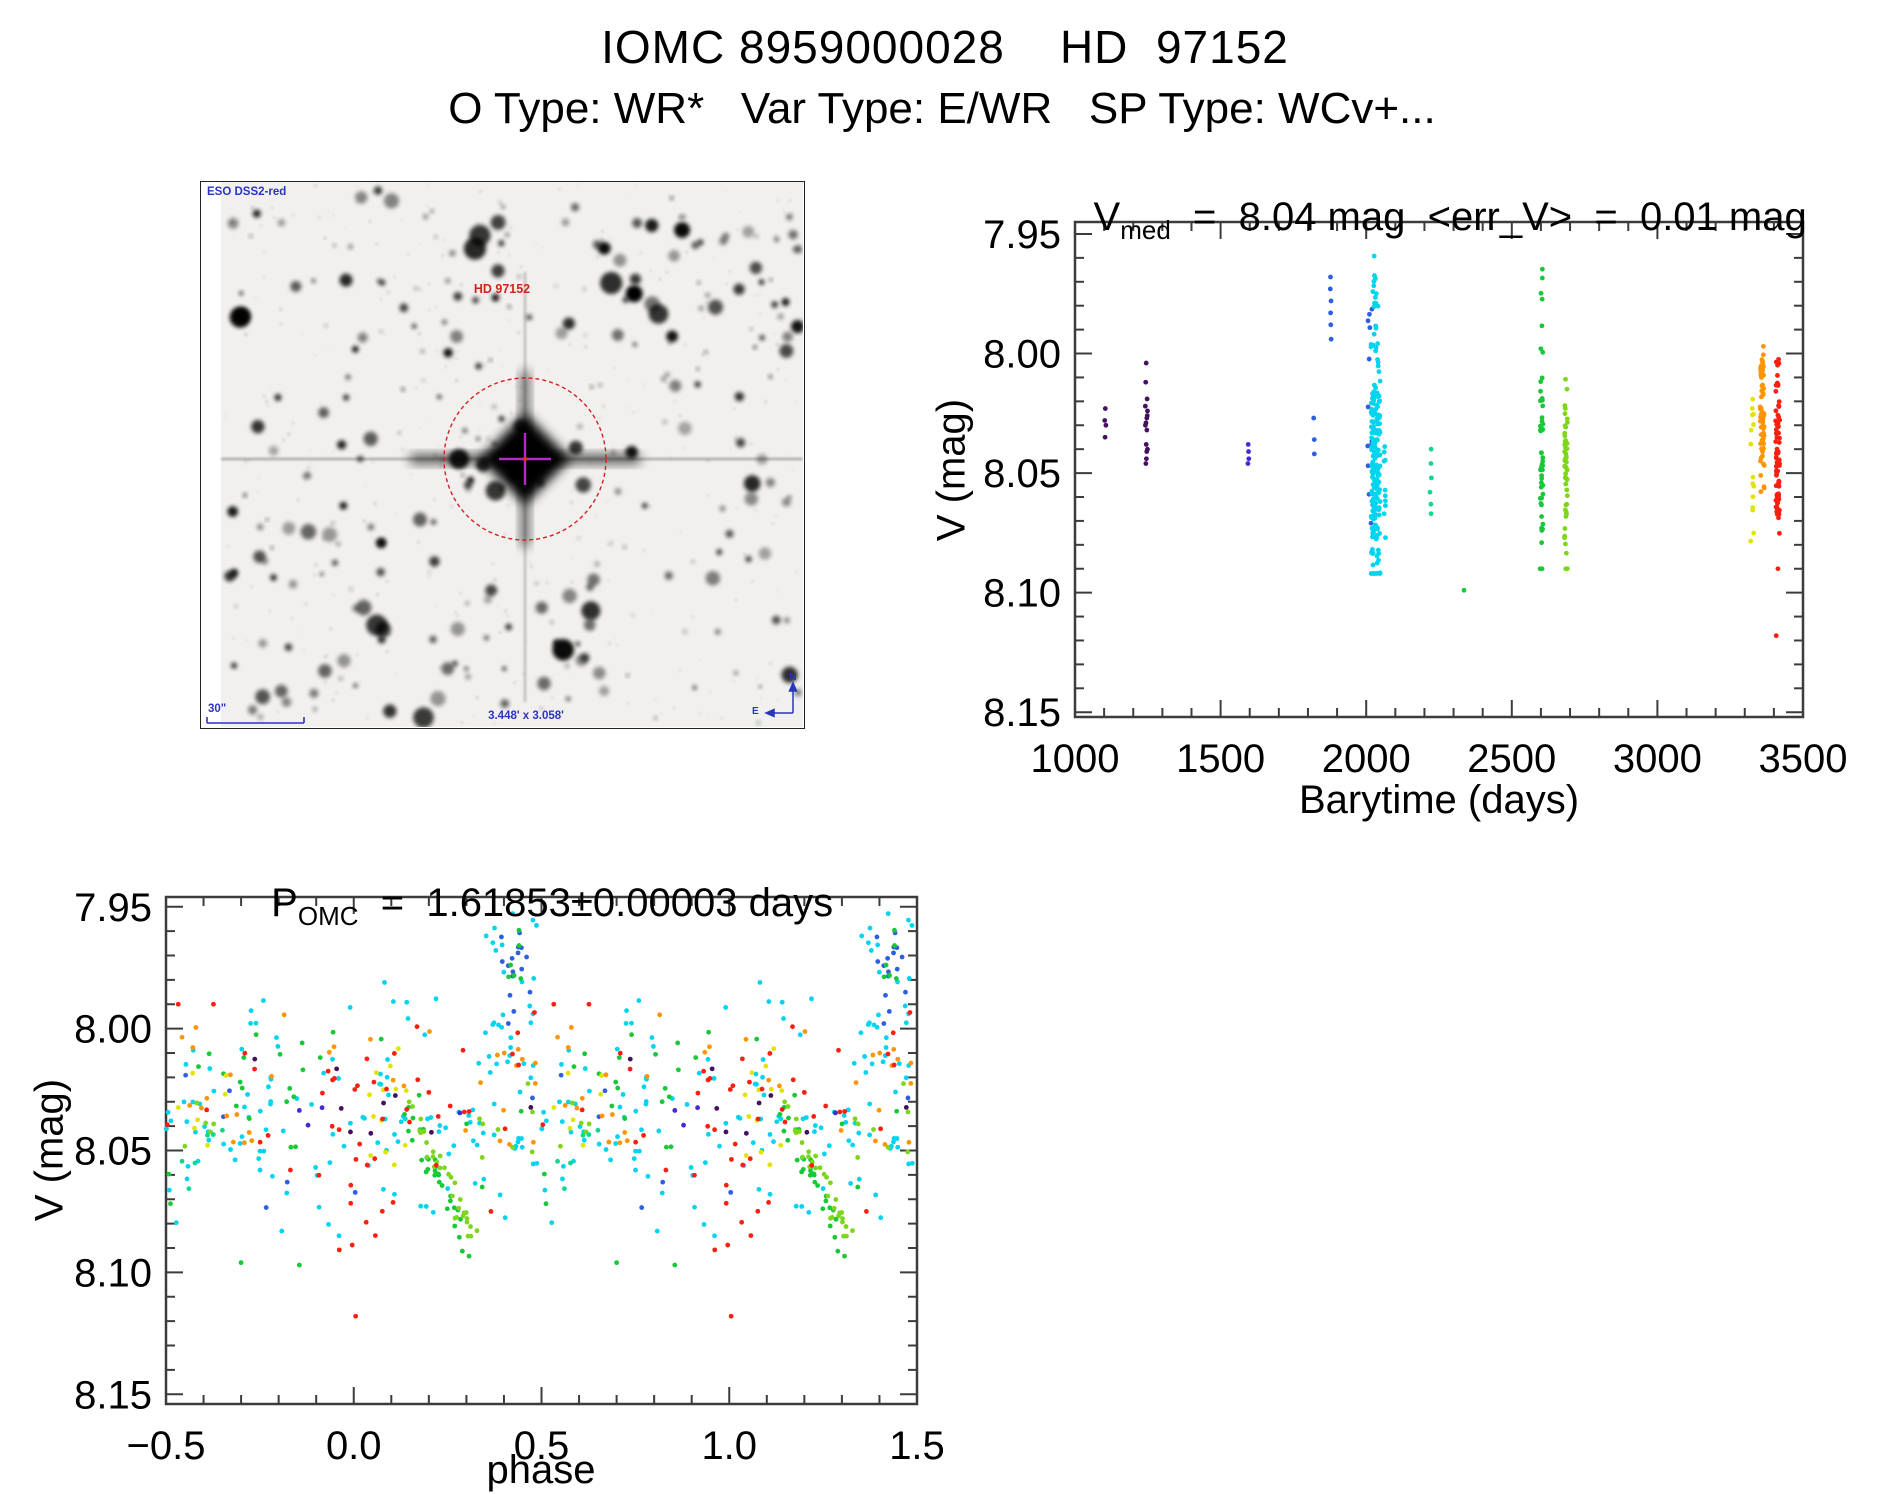 The height and width of the screenshot is (1494, 1889). What do you see at coordinates (1439, 800) in the screenshot?
I see `barytime-x-axis-label: Barytime (days)` at bounding box center [1439, 800].